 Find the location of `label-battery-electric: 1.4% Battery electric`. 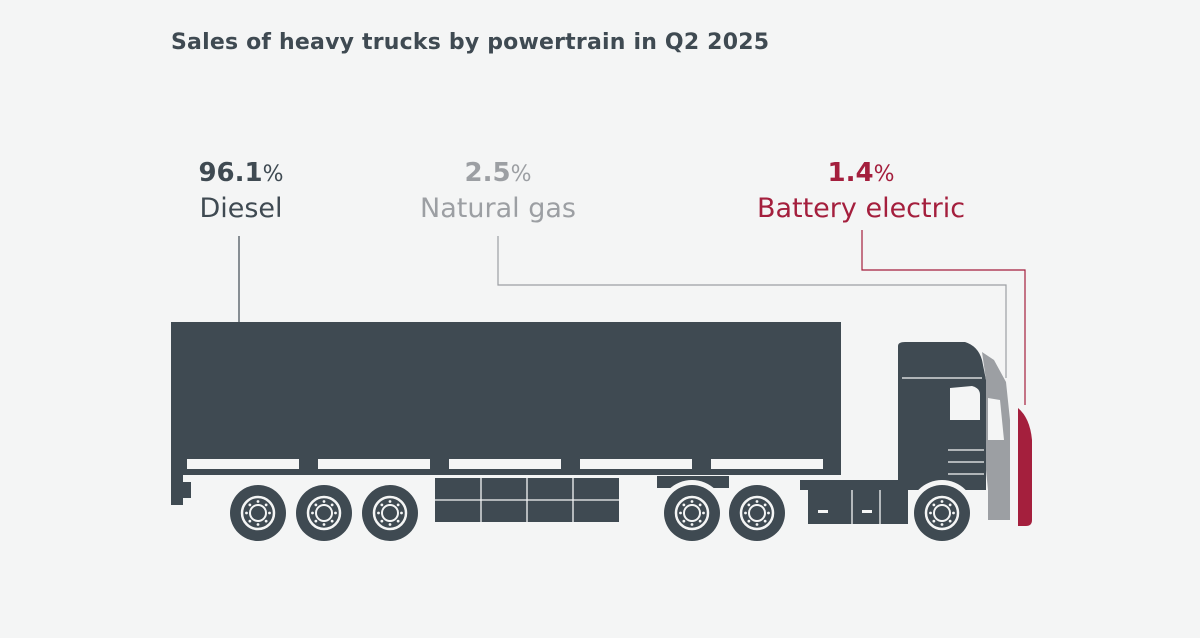

label-battery-electric: 1.4% Battery electric is located at coordinates (861, 192).